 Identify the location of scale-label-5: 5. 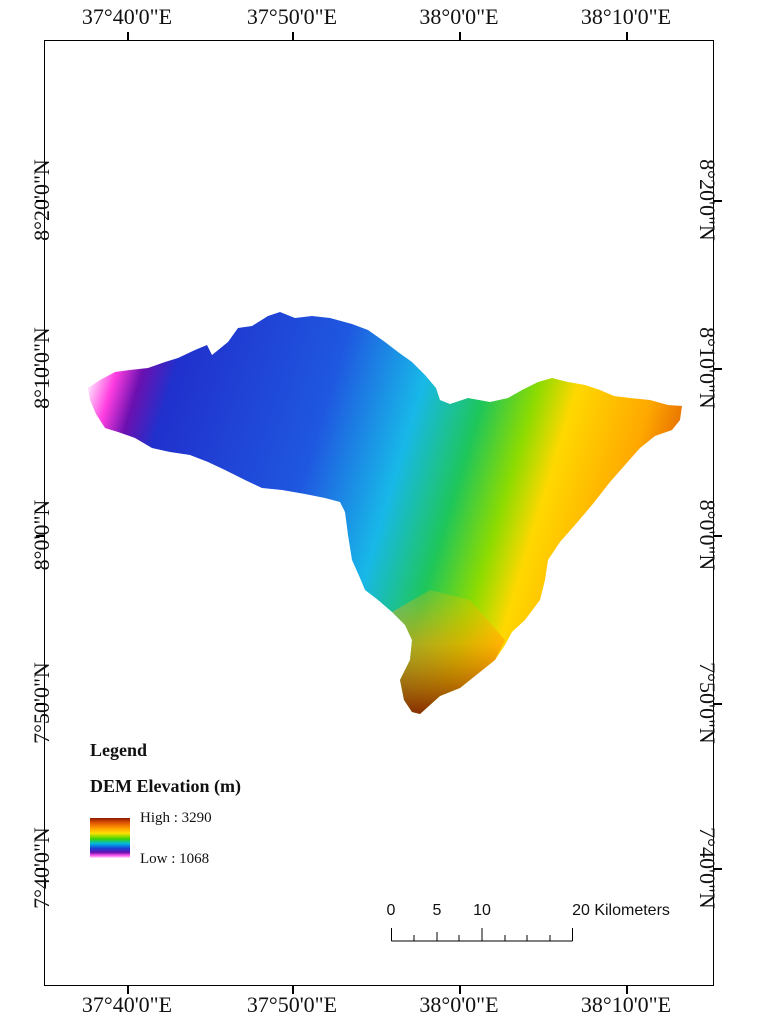
(437, 910).